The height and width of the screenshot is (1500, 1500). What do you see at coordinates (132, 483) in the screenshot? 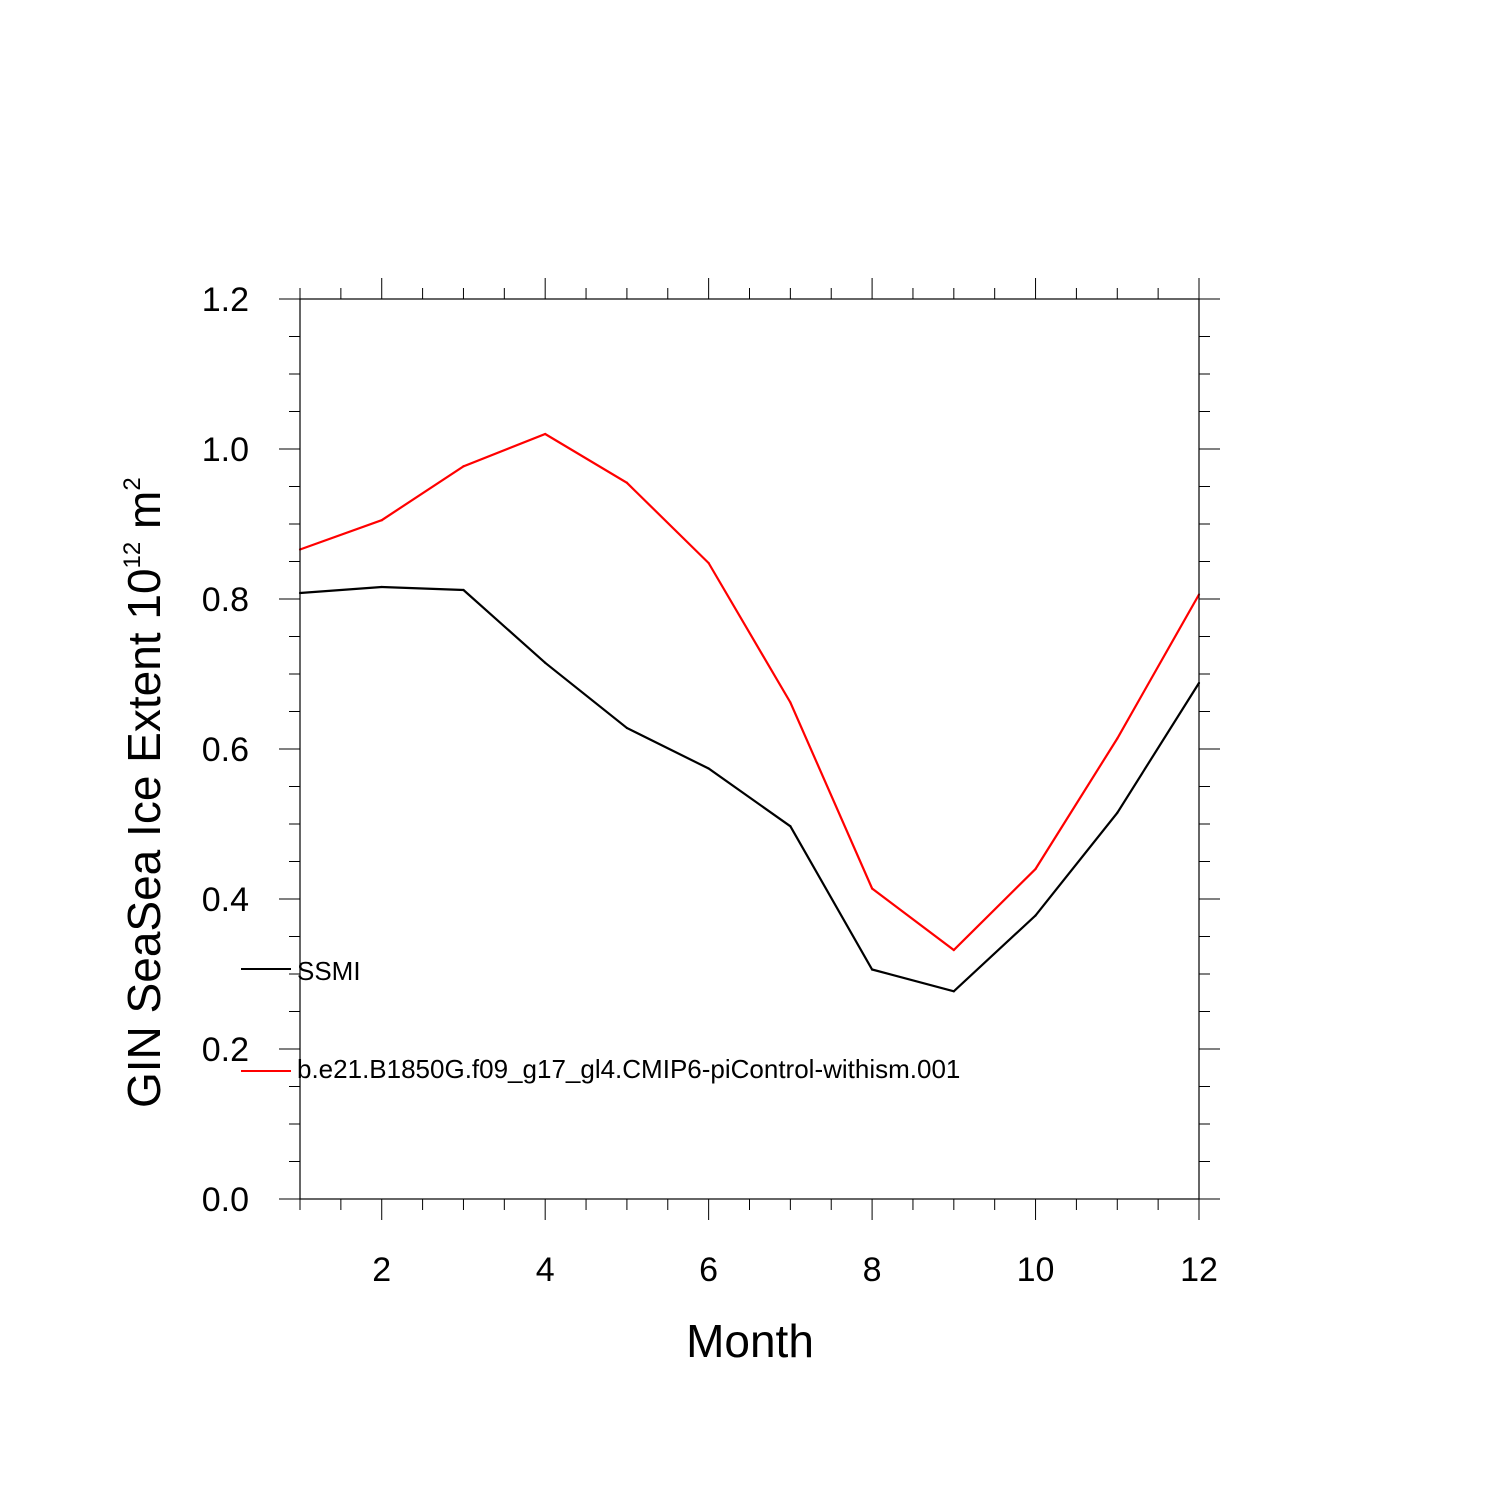
I see `y-axis-title-unit-exponent: 2` at bounding box center [132, 483].